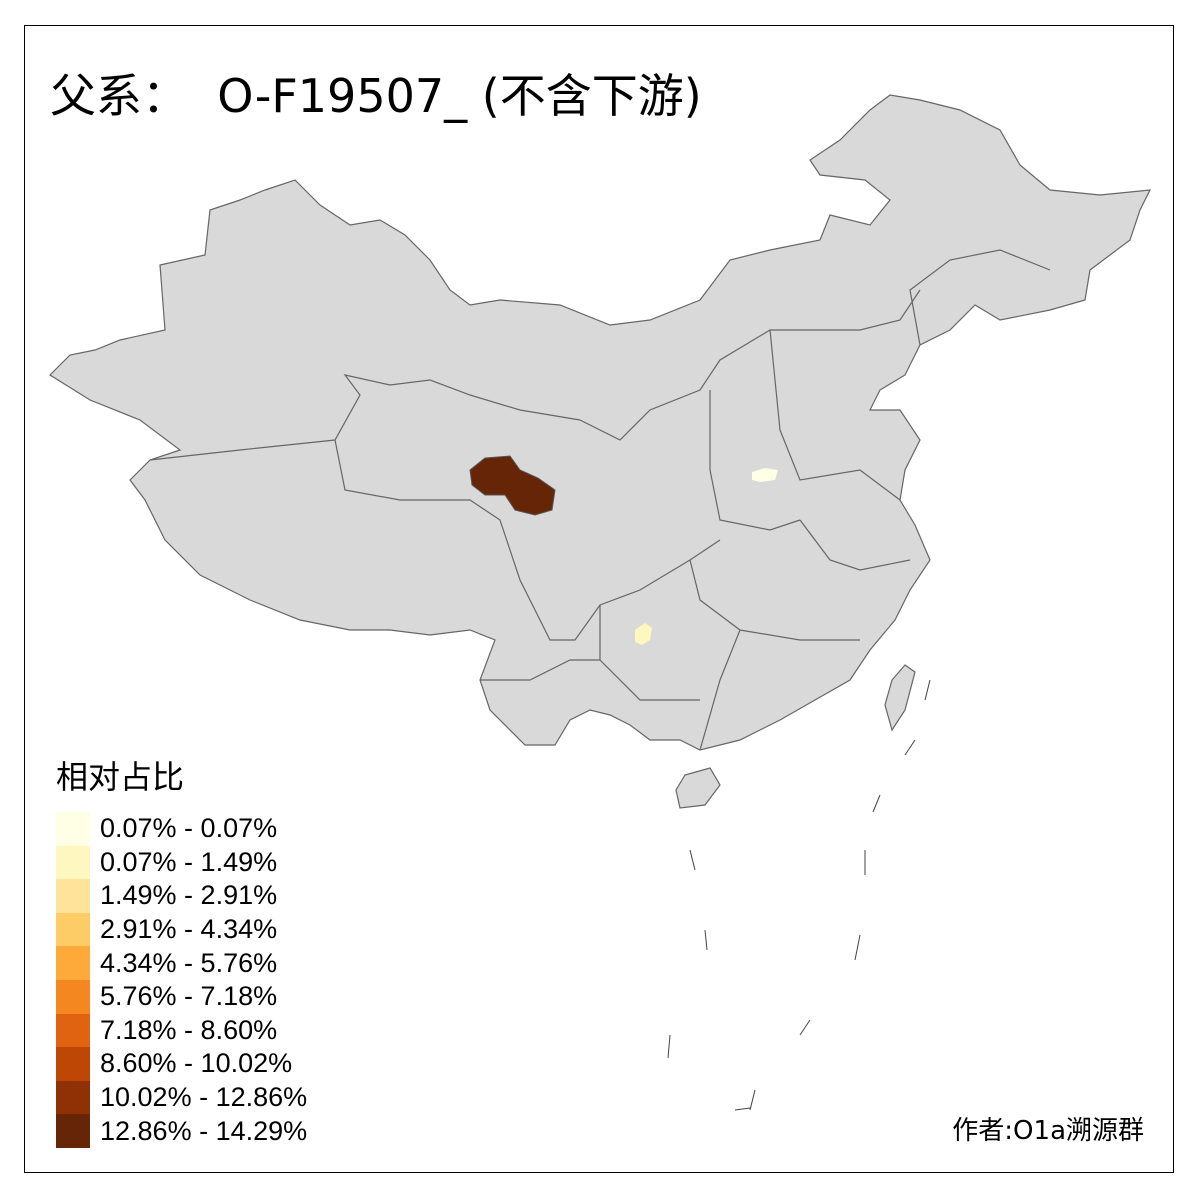  Describe the element at coordinates (189, 861) in the screenshot. I see `legend-label: 0.07% - 1.49%` at that location.